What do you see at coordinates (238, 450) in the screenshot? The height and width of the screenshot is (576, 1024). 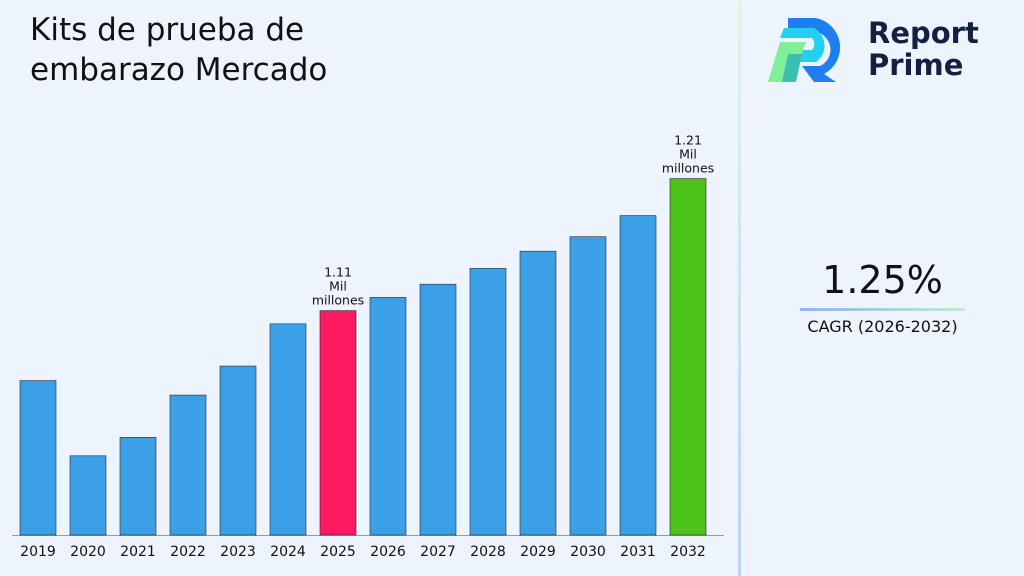 I see `bar-2023` at bounding box center [238, 450].